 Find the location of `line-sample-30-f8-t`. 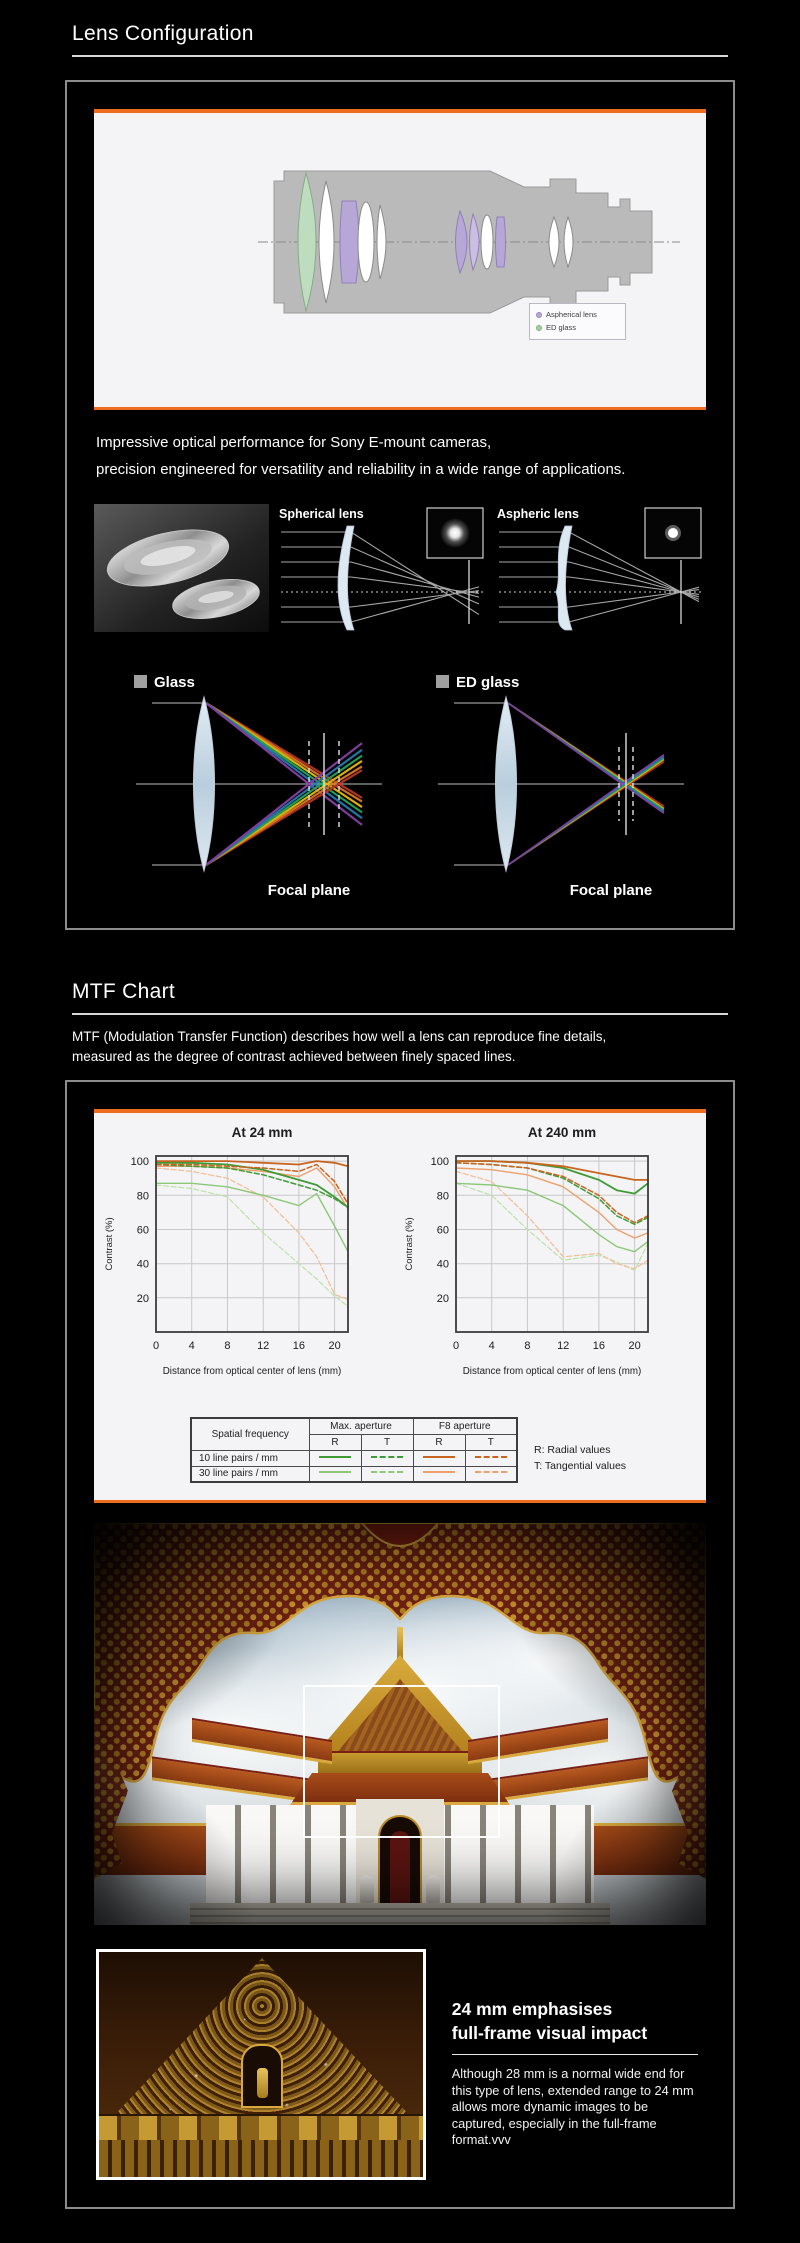

line-sample-30-f8-t is located at coordinates (490, 1472).